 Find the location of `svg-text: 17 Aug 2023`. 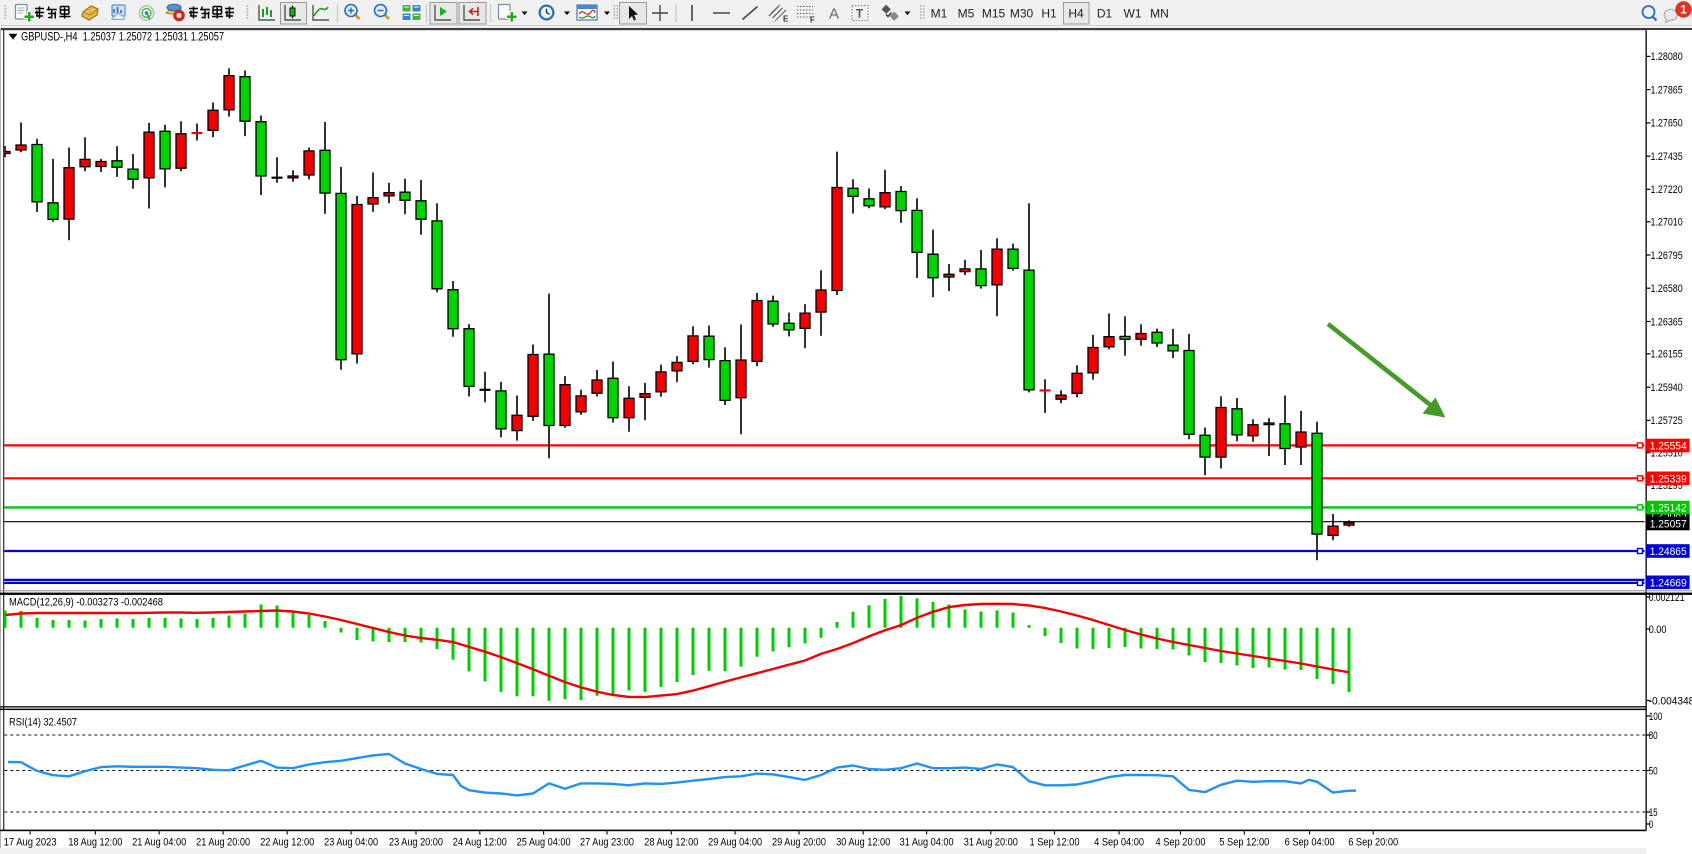

svg-text: 17 Aug 2023 is located at coordinates (30, 843).